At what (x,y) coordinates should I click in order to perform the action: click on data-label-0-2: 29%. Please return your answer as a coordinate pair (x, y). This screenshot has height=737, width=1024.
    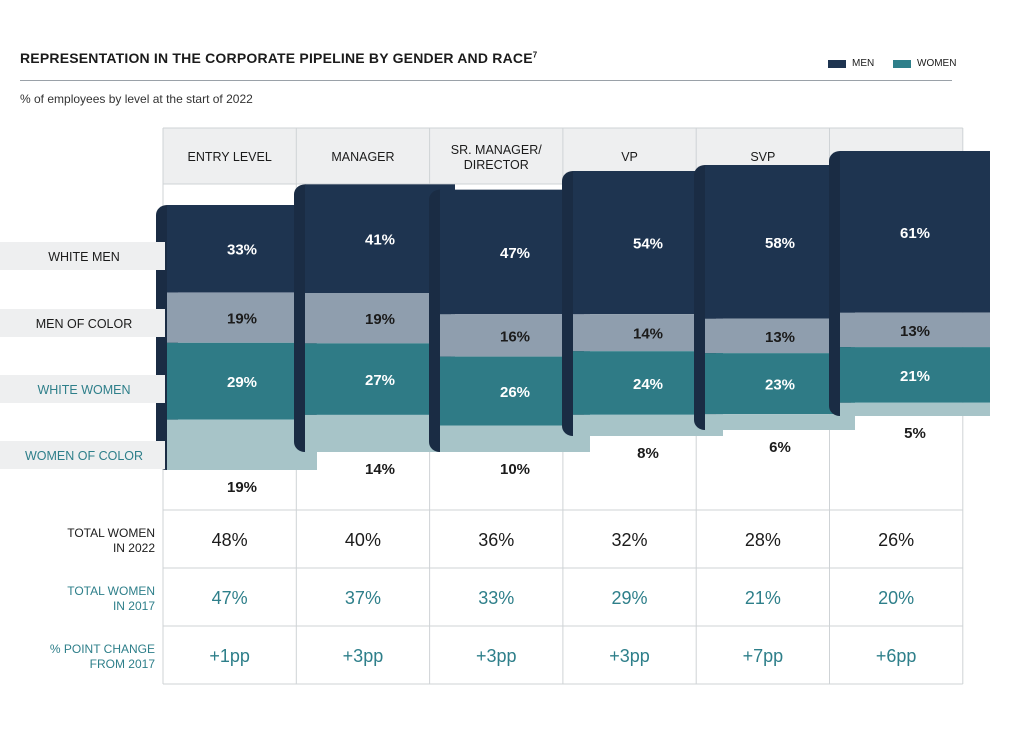
    Looking at the image, I should click on (242, 382).